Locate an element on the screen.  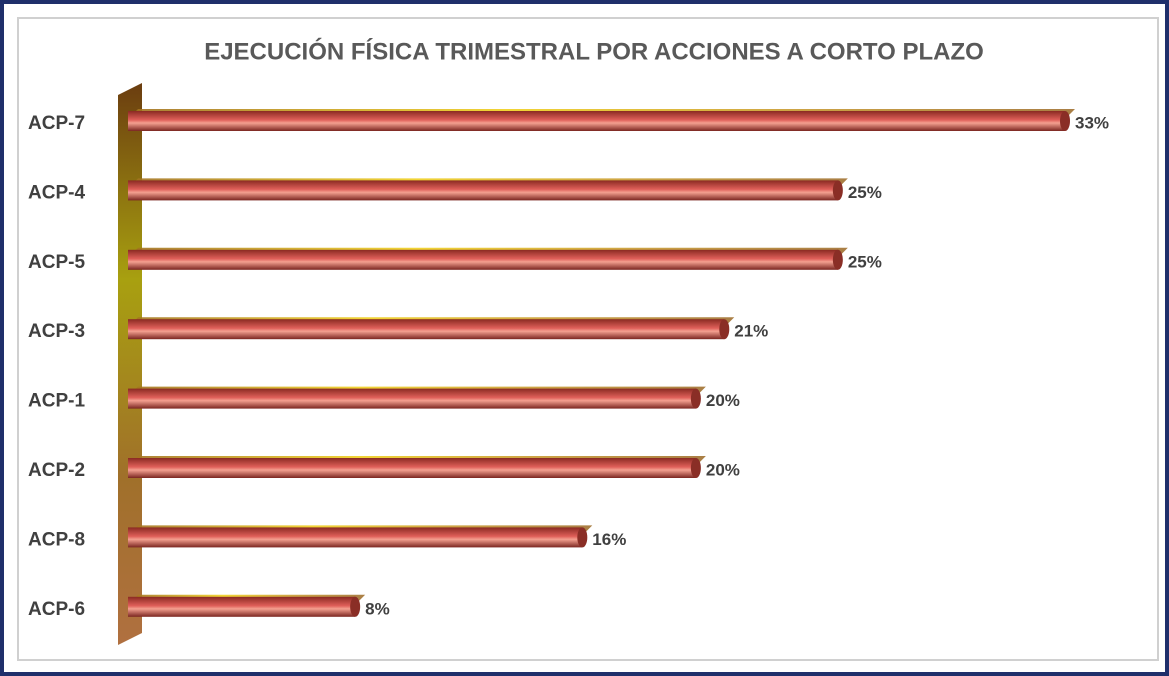
y-tick-label: ACP-2 is located at coordinates (56, 470).